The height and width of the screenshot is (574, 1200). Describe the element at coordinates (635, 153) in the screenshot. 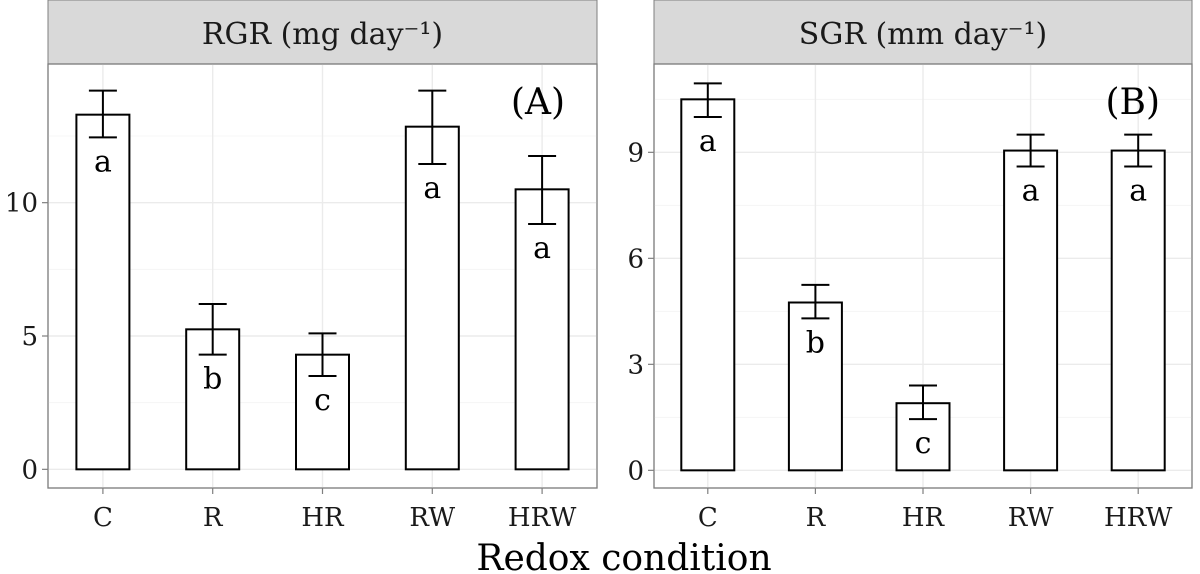

I see `y-tick-label: 9` at that location.